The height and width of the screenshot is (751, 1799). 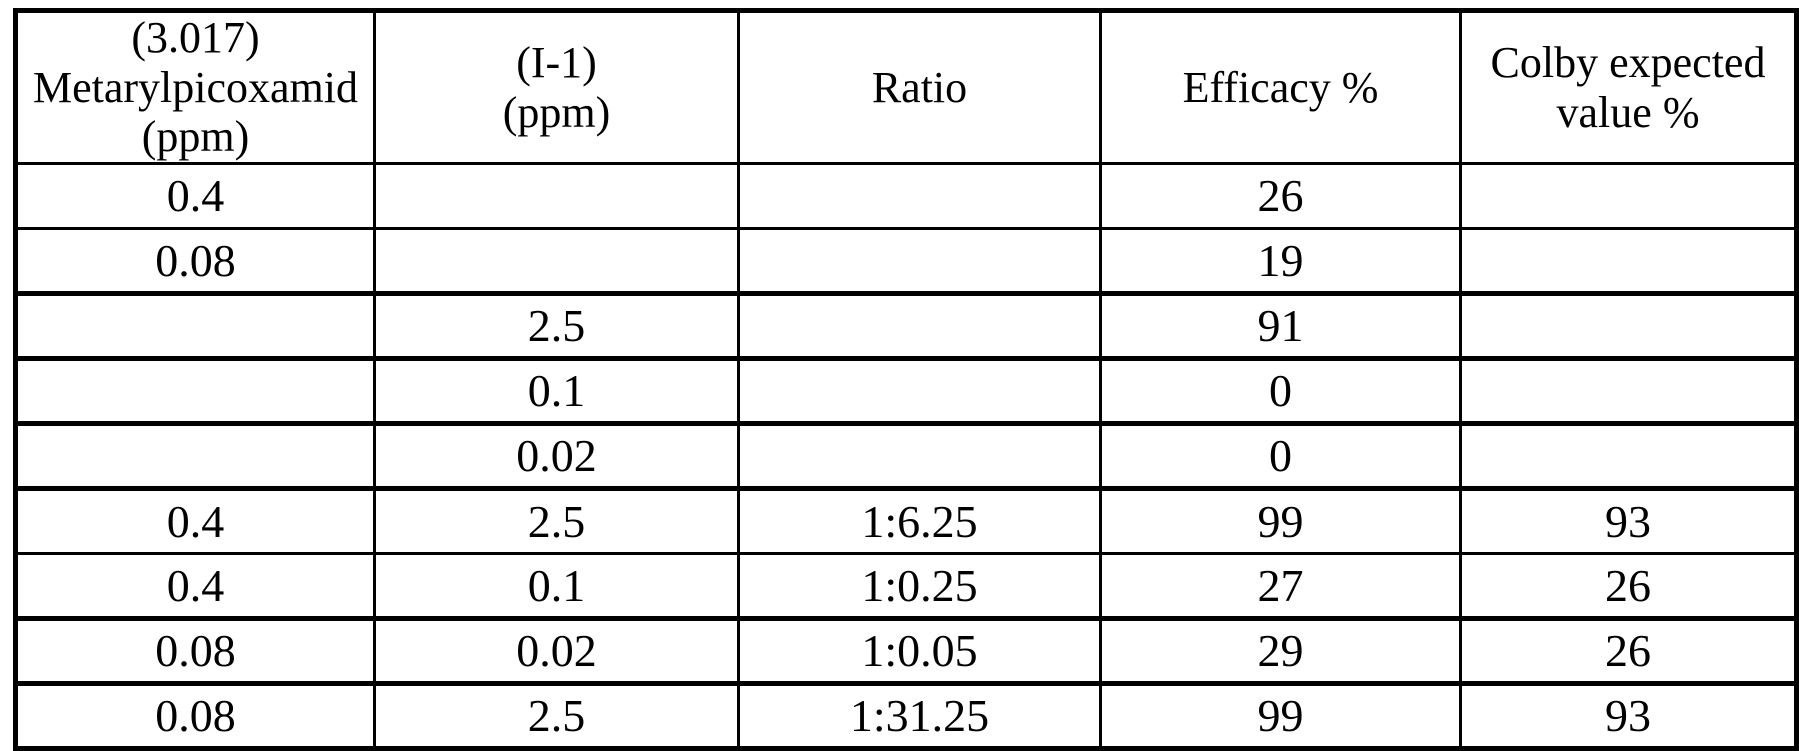 What do you see at coordinates (919, 587) in the screenshot?
I see `table-cell: 1:0.25` at bounding box center [919, 587].